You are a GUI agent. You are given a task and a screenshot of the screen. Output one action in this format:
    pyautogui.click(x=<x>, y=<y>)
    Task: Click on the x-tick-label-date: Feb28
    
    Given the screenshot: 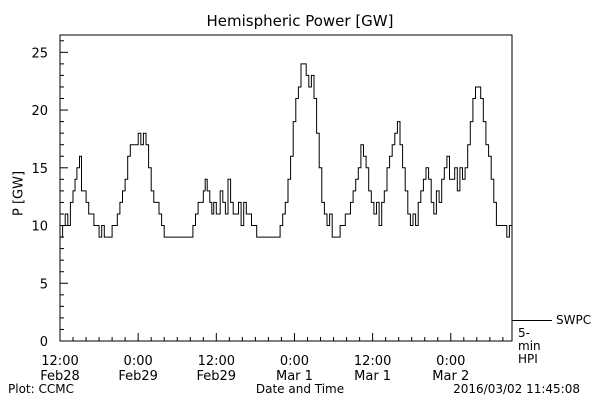 What is the action you would take?
    pyautogui.click(x=60, y=376)
    